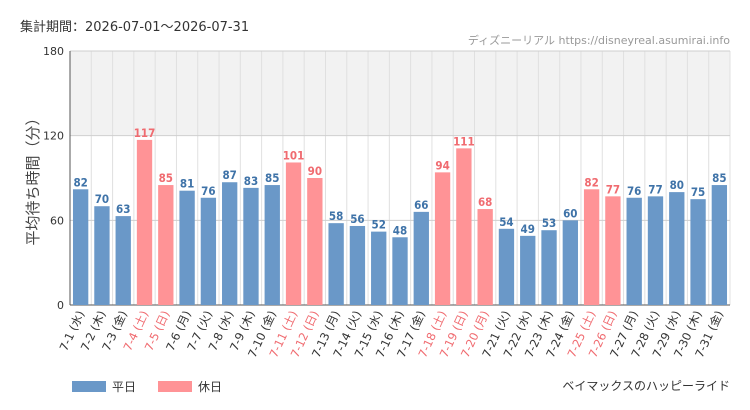 The height and width of the screenshot is (410, 750). Describe the element at coordinates (145, 133) in the screenshot. I see `bar-value-label: 117` at that location.